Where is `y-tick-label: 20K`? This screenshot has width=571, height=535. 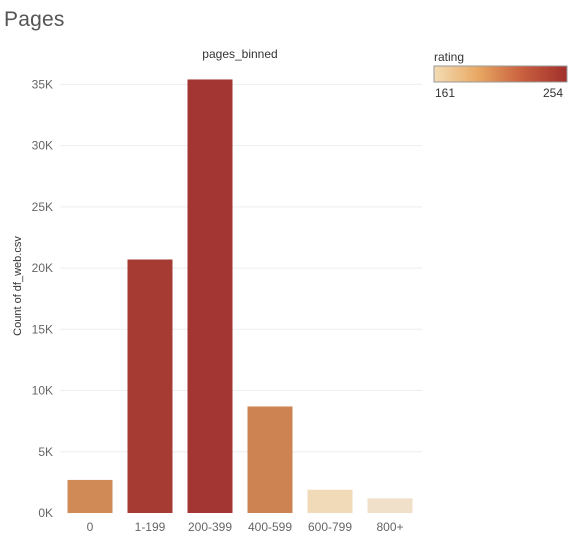 y-tick-label: 20K is located at coordinates (42, 268).